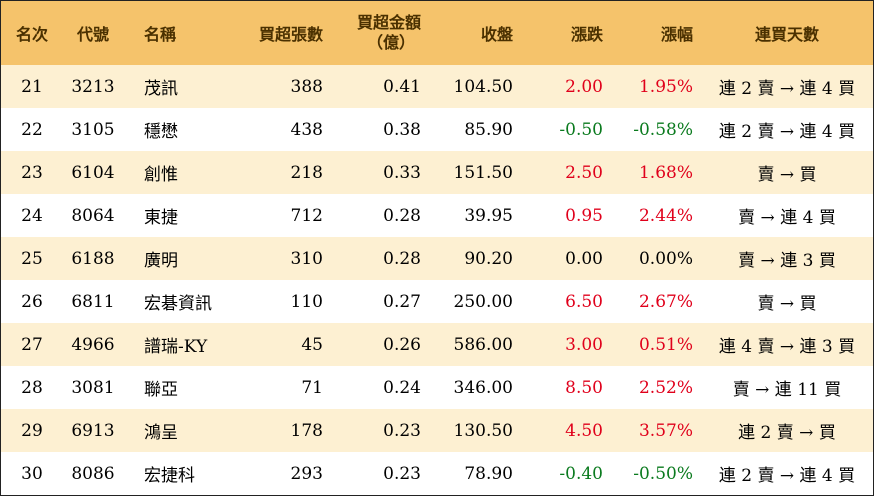 This screenshot has width=874, height=496. What do you see at coordinates (586, 34) in the screenshot?
I see `header-change: 漲跌` at bounding box center [586, 34].